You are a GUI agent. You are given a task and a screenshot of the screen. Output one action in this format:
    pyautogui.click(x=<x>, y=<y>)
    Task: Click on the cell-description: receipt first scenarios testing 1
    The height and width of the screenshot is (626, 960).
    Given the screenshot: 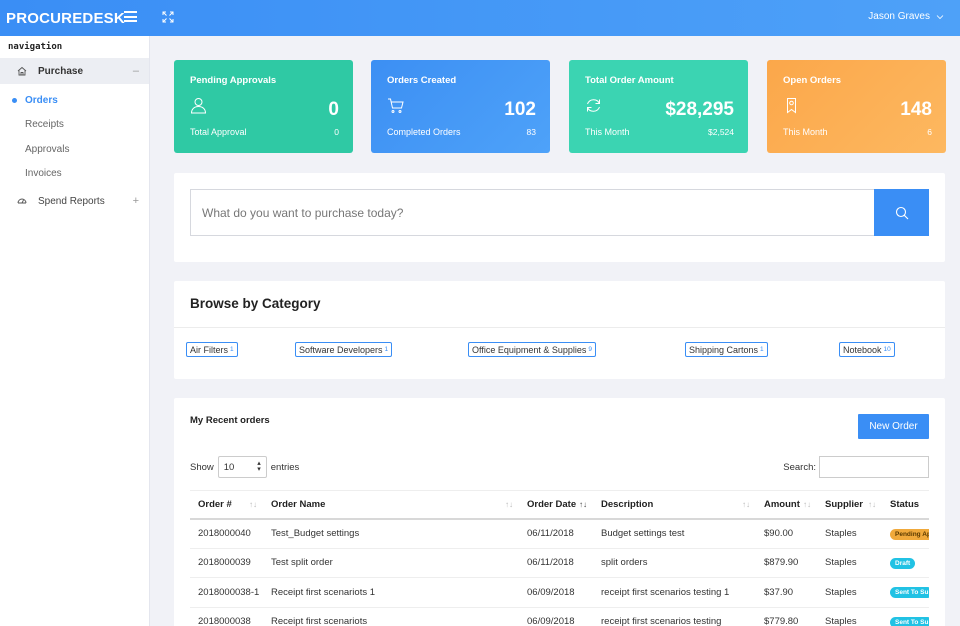 What is the action you would take?
    pyautogui.click(x=674, y=592)
    